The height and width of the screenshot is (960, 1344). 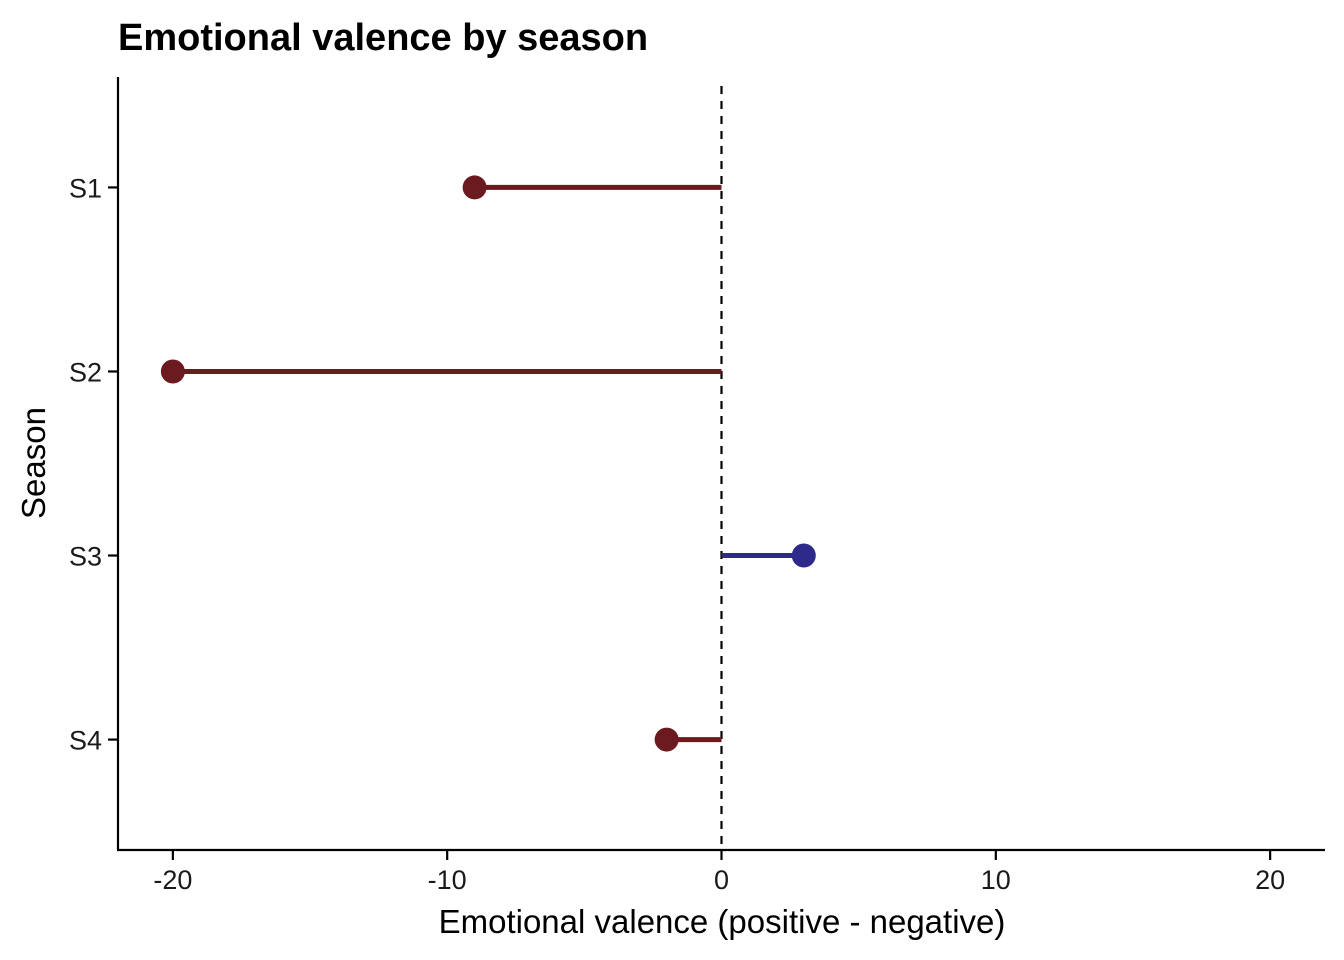 I want to click on chart-title: Emotional valence by season, so click(x=383, y=38).